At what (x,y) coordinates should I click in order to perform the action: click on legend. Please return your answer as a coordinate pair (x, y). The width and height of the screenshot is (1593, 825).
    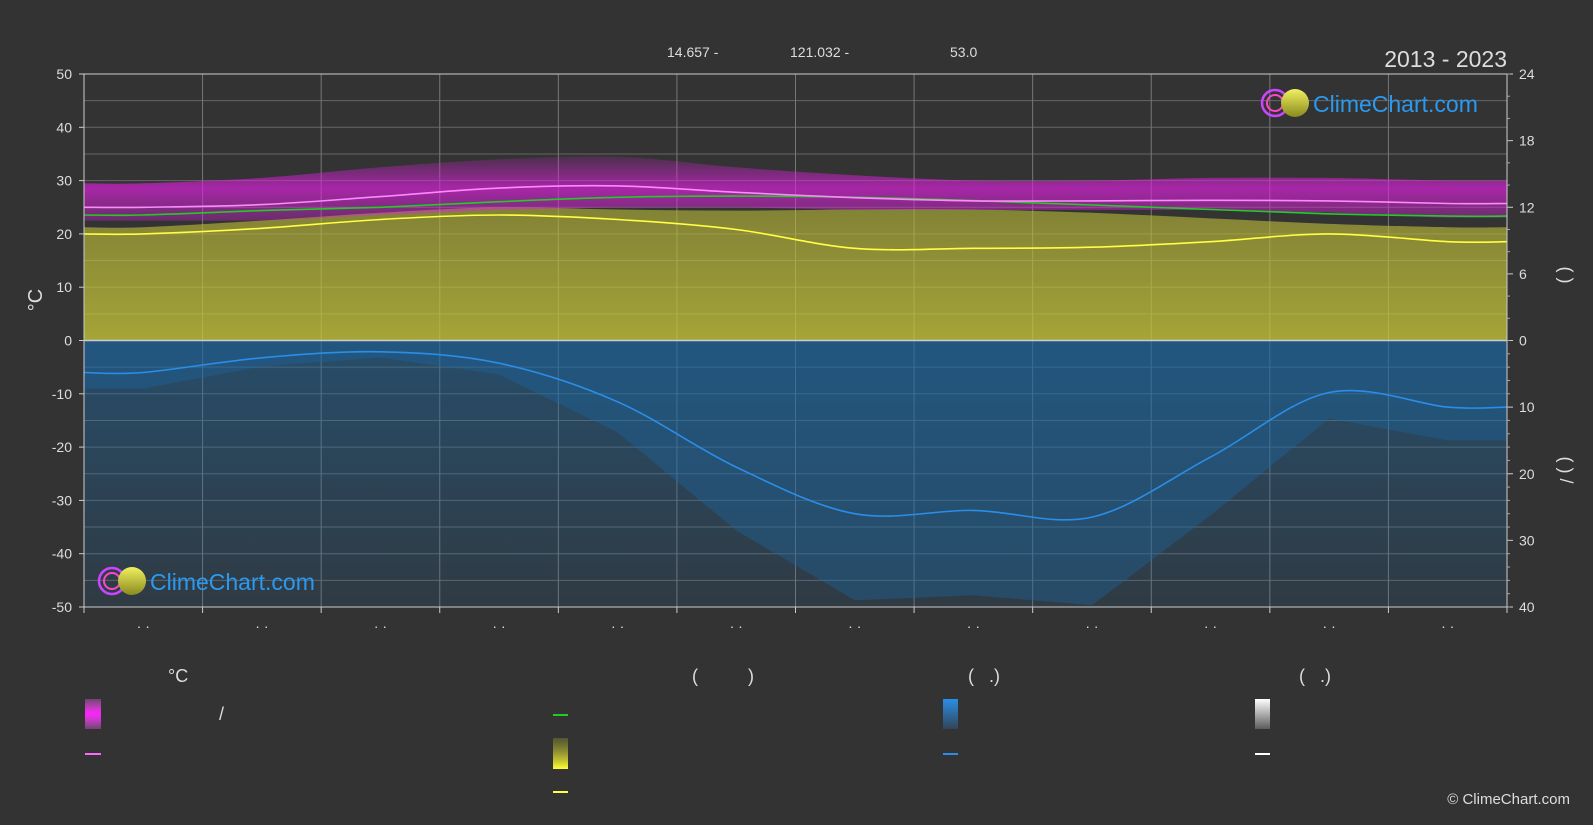
    Looking at the image, I should click on (677, 746).